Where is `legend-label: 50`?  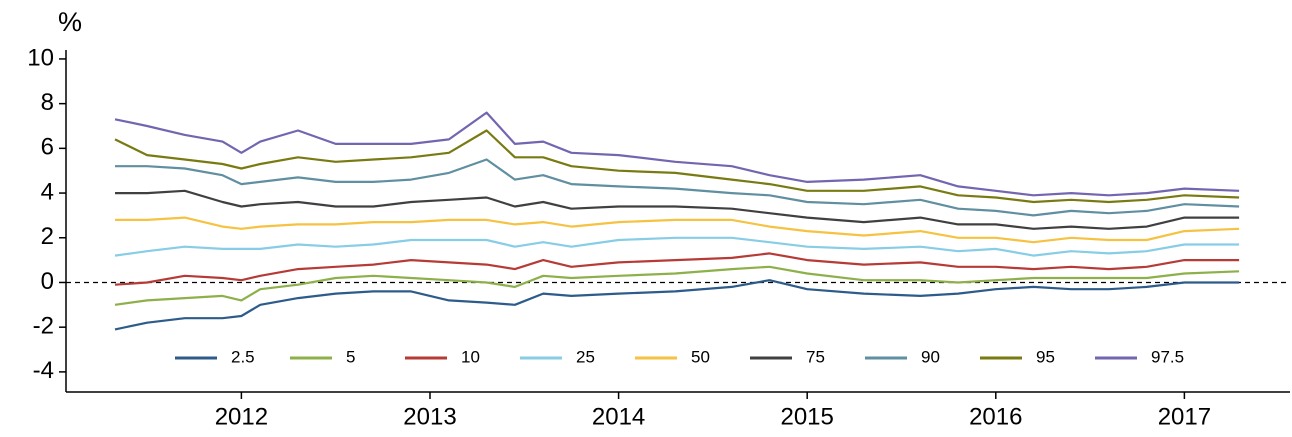 legend-label: 50 is located at coordinates (700, 356).